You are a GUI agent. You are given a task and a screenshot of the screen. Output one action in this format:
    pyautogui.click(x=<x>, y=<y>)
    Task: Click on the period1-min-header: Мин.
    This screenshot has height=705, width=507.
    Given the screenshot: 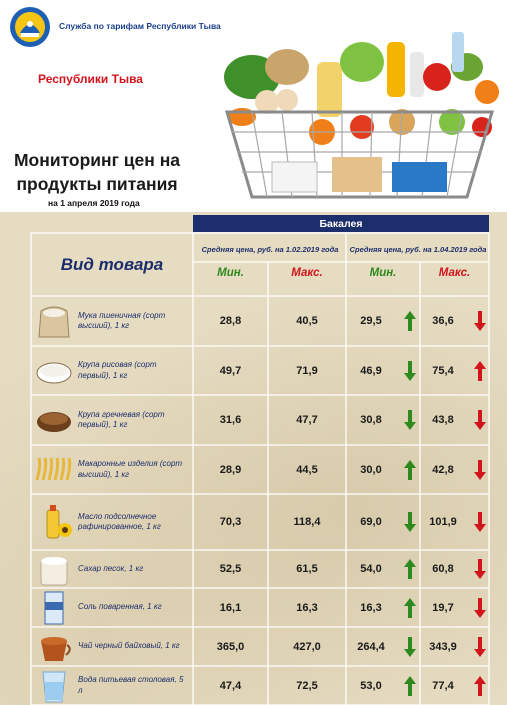 What is the action you would take?
    pyautogui.click(x=230, y=273)
    